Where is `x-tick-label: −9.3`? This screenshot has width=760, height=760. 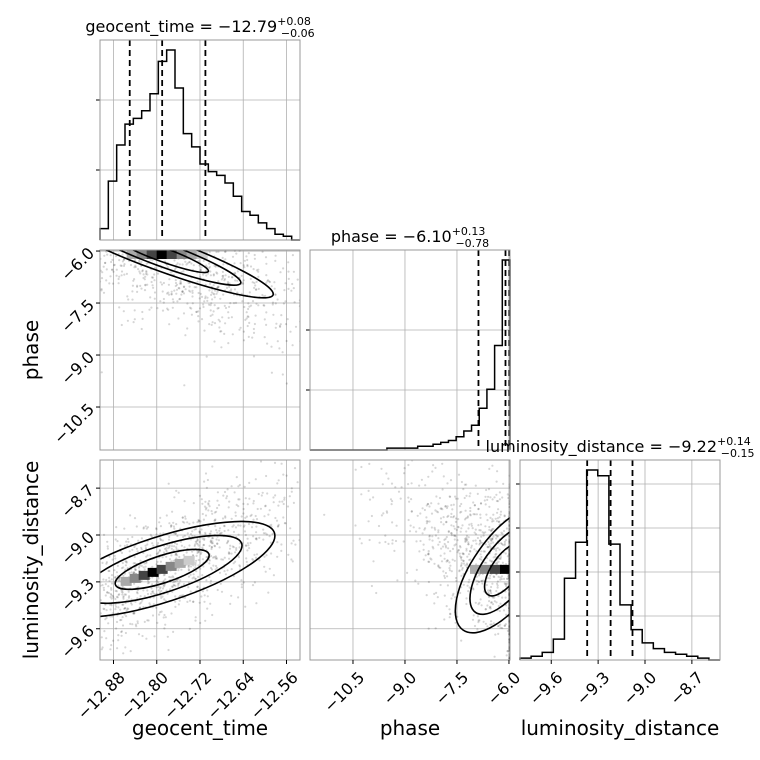 x-tick-label: −9.3 is located at coordinates (593, 688).